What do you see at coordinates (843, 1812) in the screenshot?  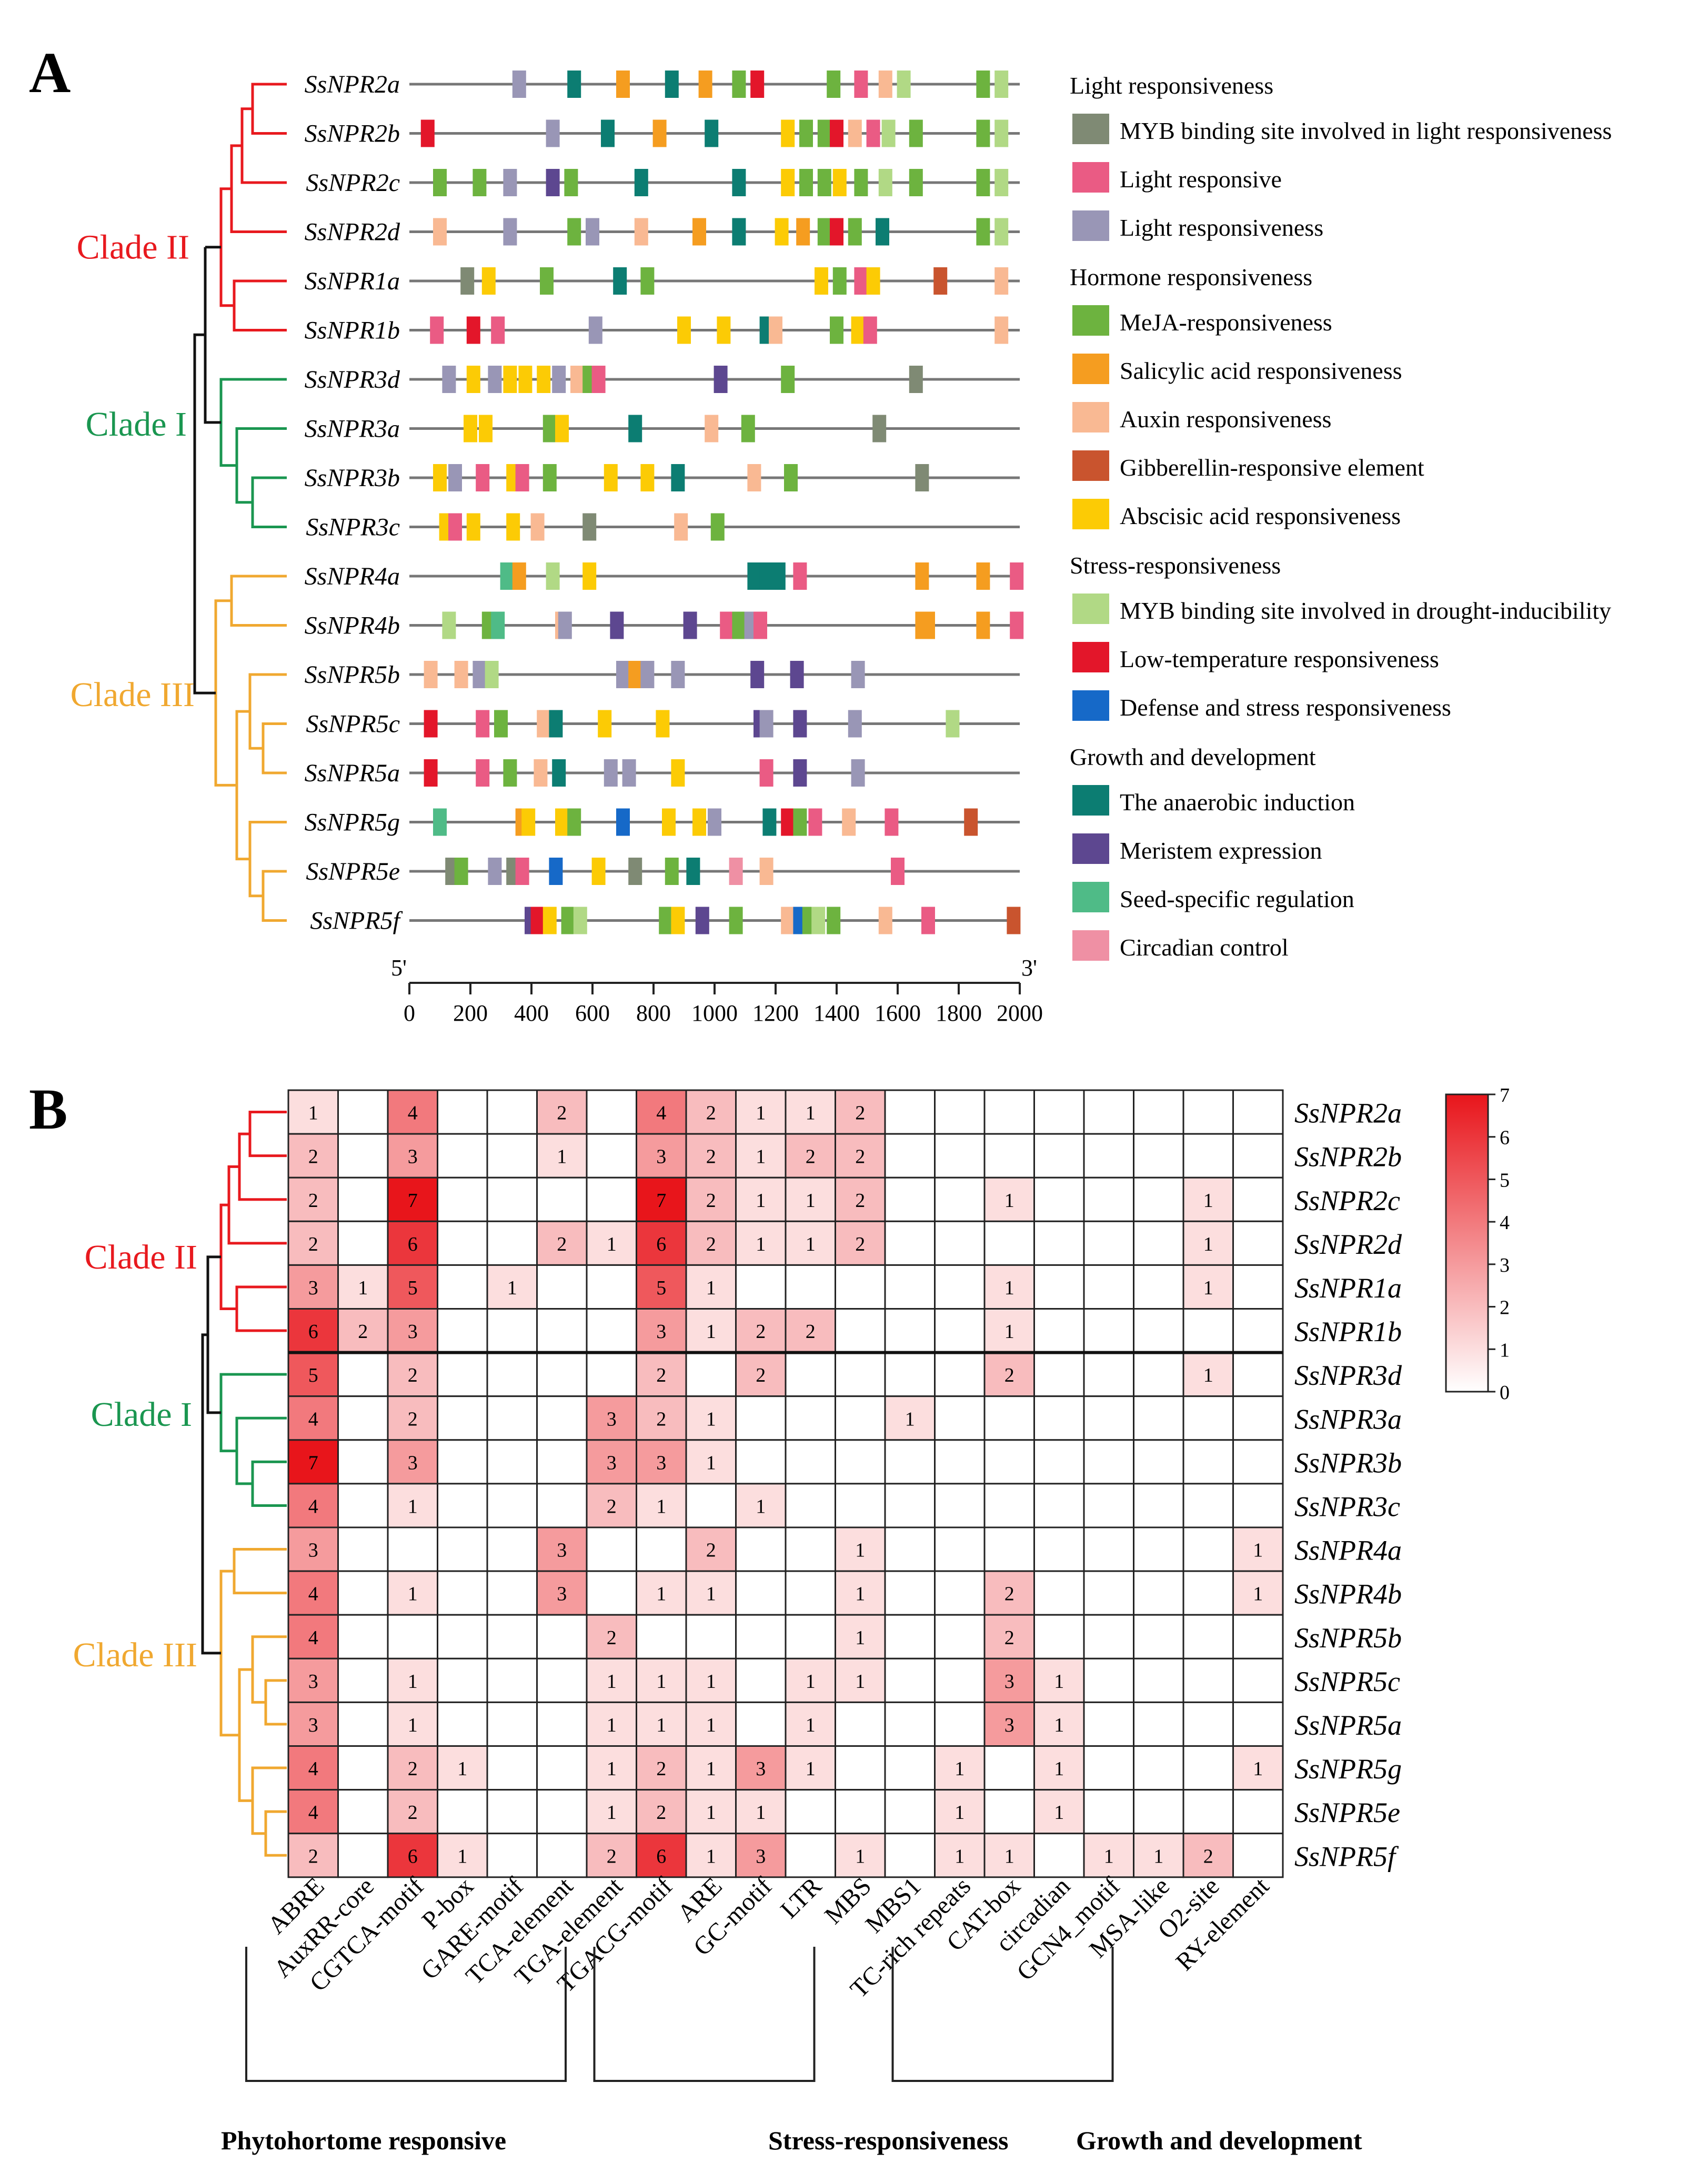 I see `heatmap-row-ssnpr5e: 4 2 1 2 1 1 1 1 SsNPR5e` at bounding box center [843, 1812].